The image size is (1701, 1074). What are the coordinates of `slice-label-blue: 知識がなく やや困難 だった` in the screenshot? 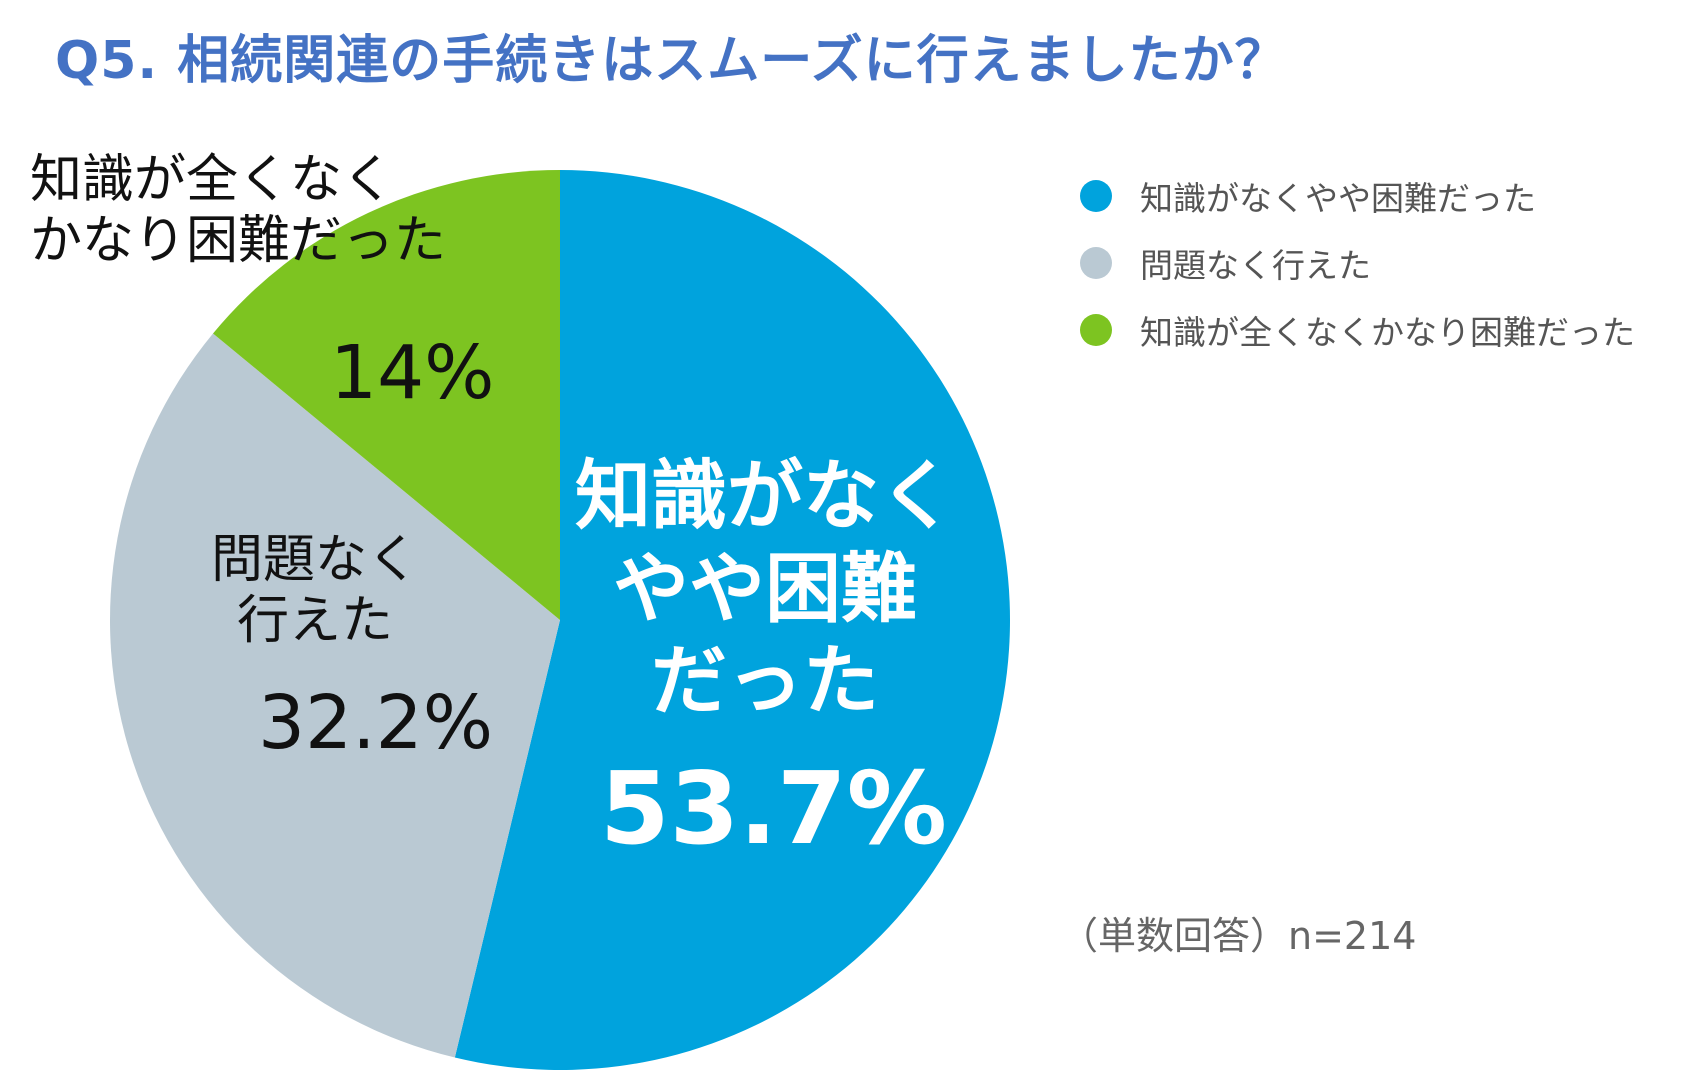 It's located at (765, 589).